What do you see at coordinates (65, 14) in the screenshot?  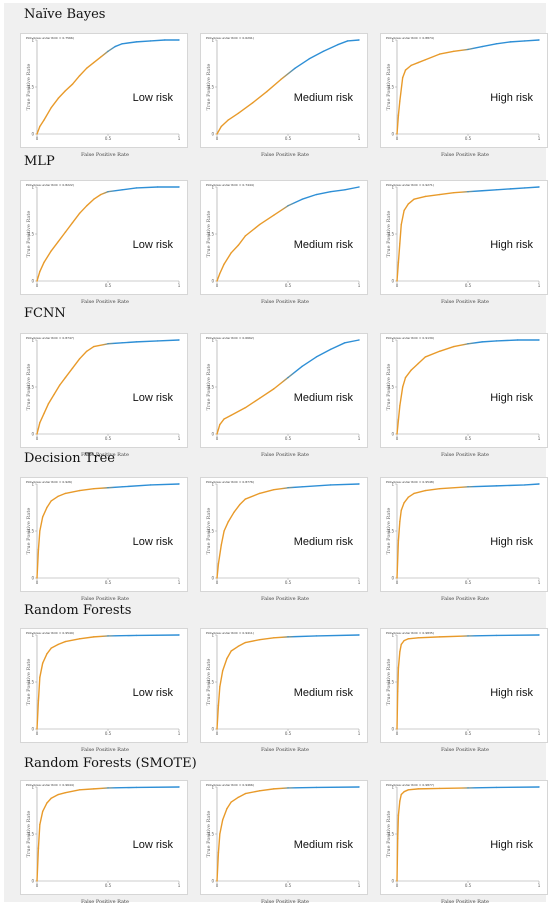 I see `model-title: Naïve Bayes` at bounding box center [65, 14].